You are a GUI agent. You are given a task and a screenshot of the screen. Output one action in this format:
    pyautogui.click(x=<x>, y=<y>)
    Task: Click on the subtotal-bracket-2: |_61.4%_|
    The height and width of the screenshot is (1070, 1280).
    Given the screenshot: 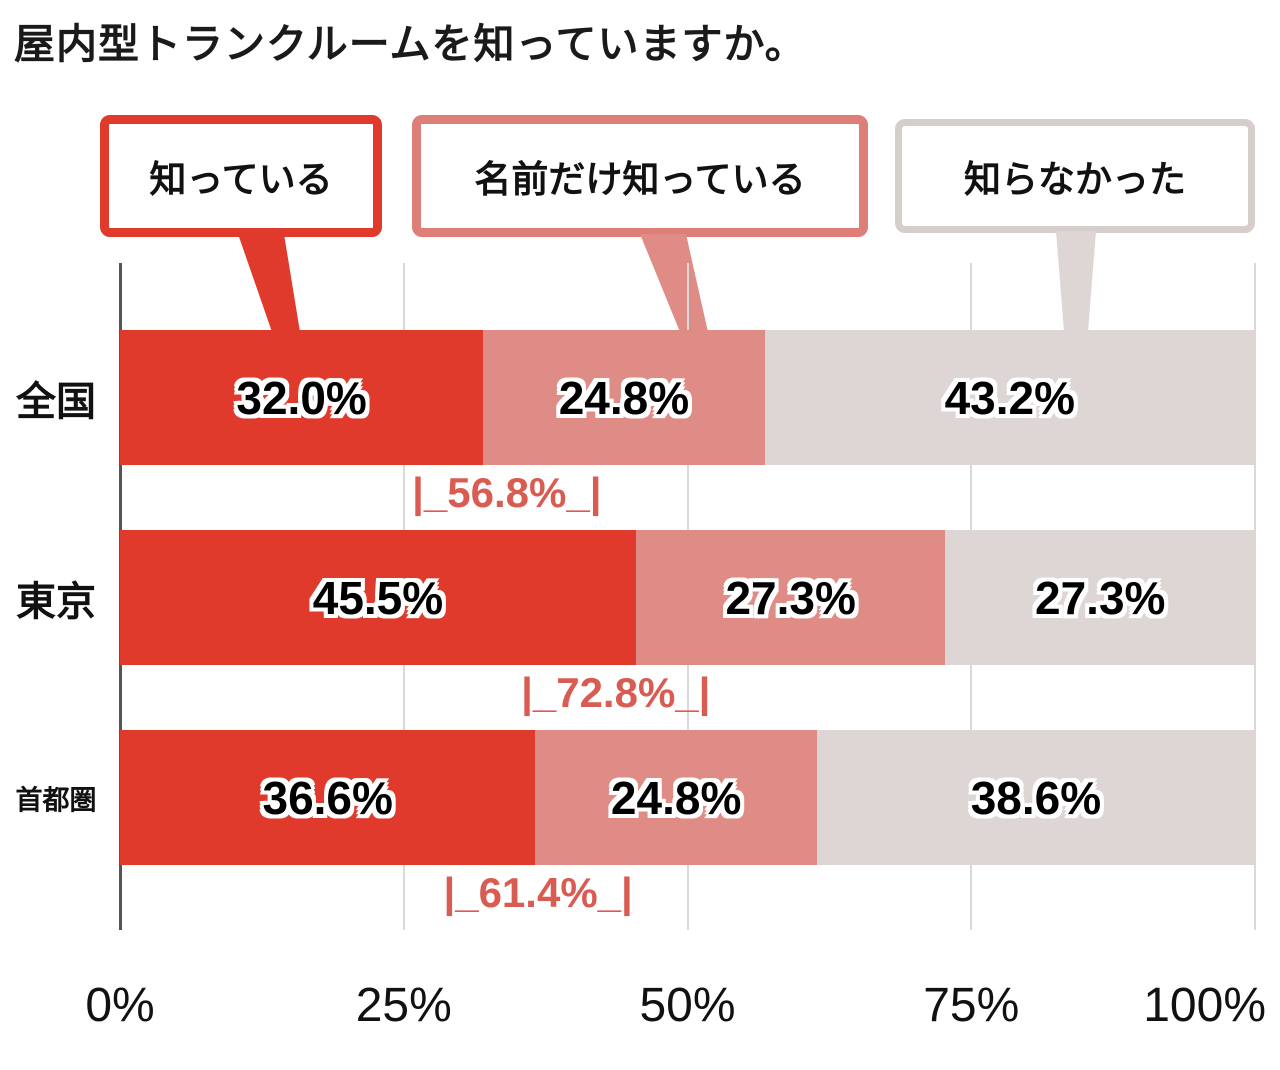 What is the action you would take?
    pyautogui.click(x=538, y=892)
    